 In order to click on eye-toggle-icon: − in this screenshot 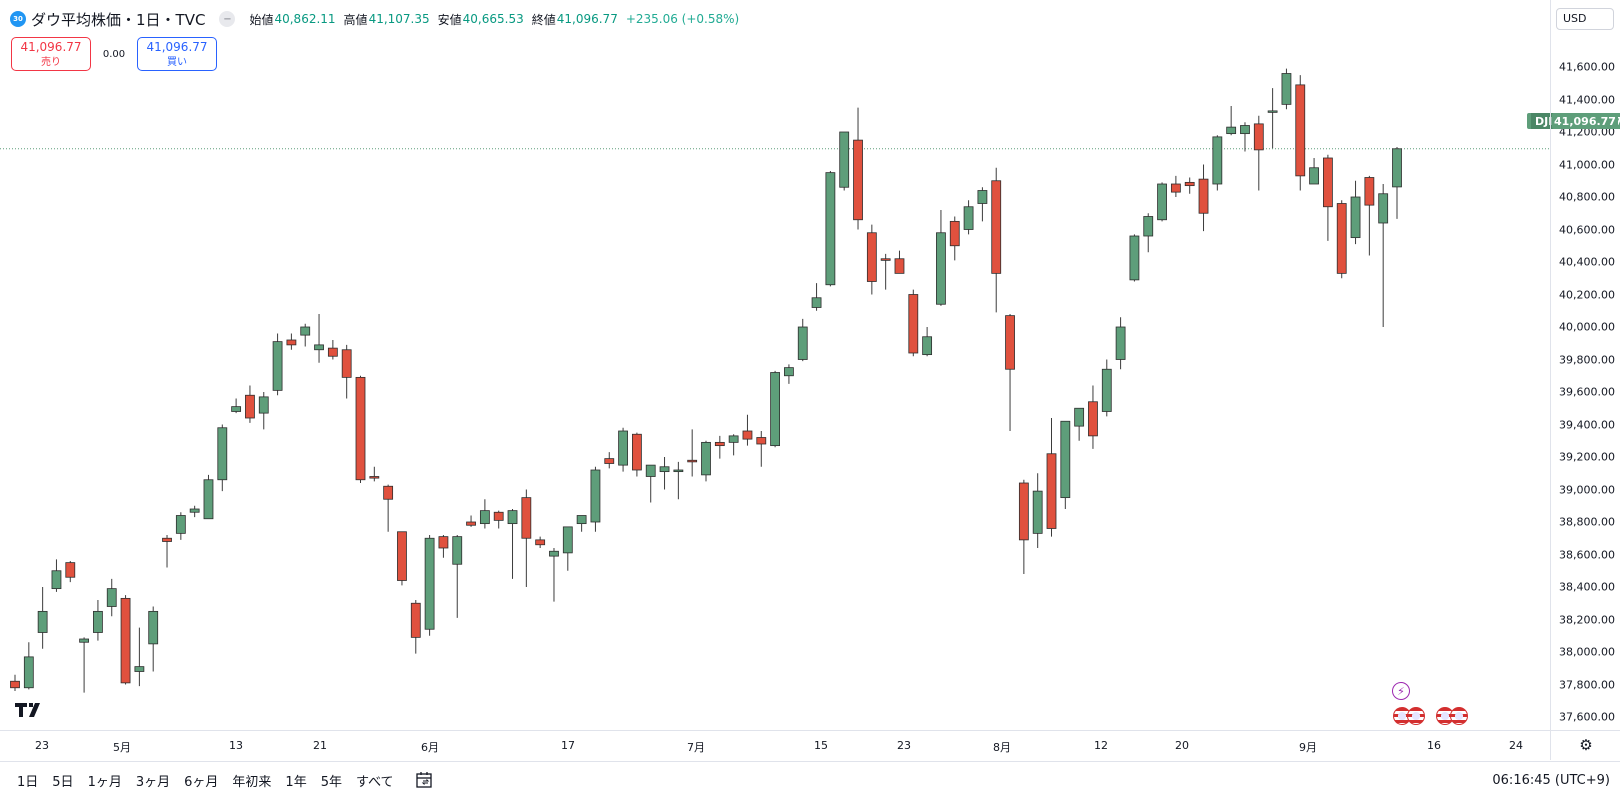, I will do `click(227, 19)`.